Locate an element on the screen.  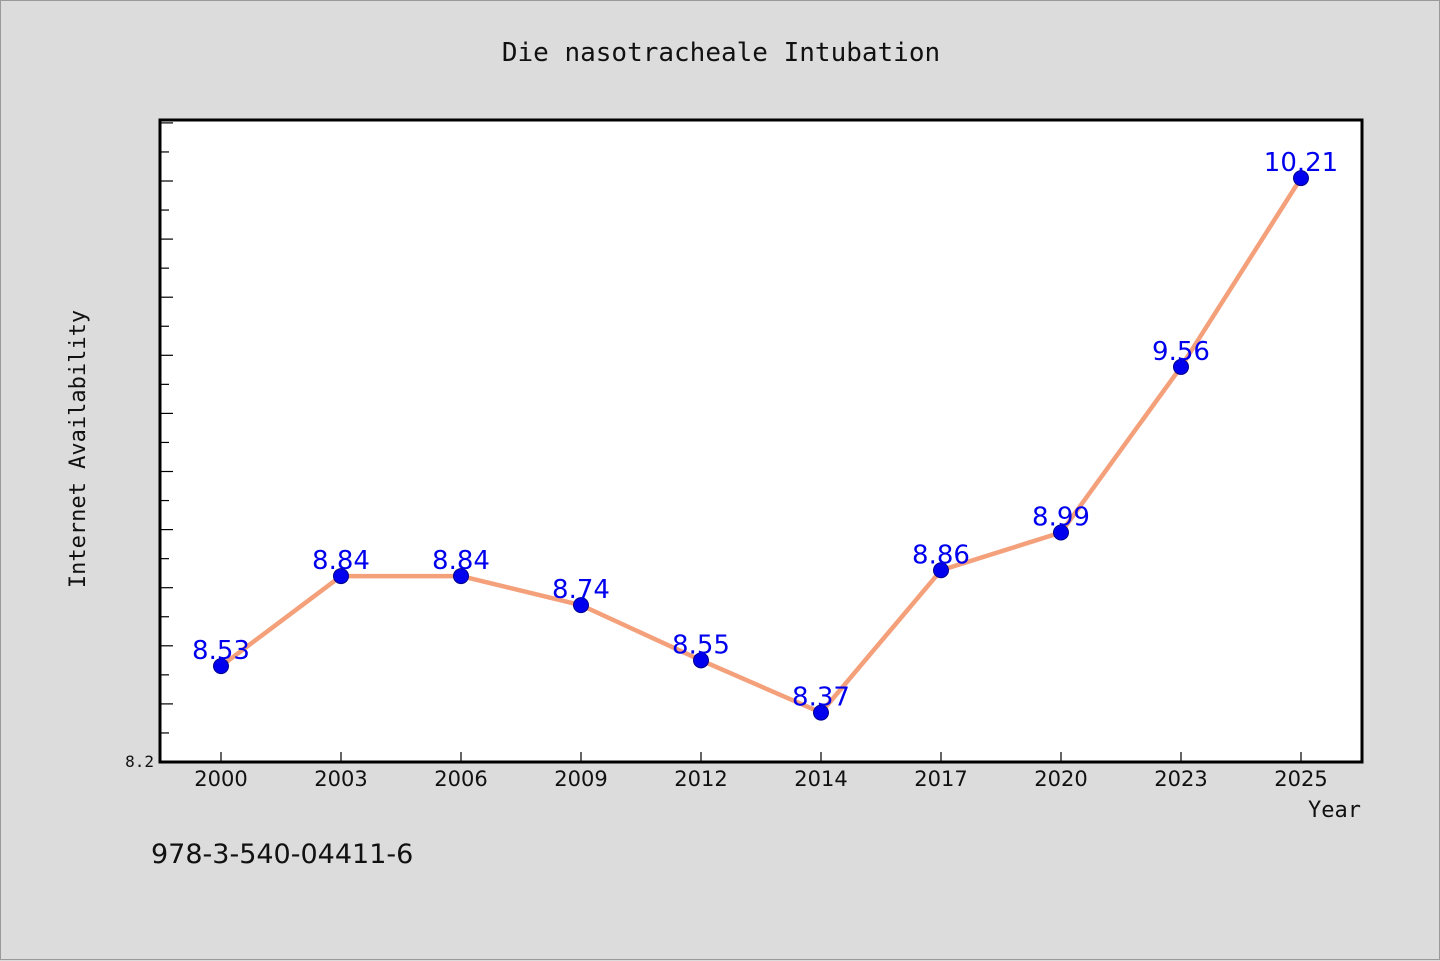
data-label: 9.56 is located at coordinates (1181, 352).